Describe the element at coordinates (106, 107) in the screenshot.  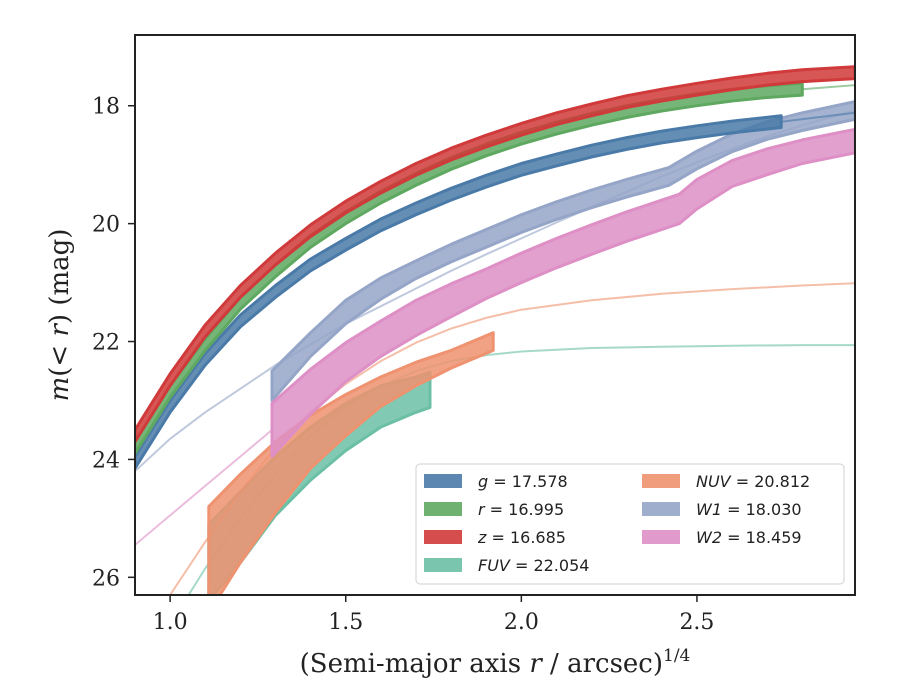
I see `y-tick-label: 18` at that location.